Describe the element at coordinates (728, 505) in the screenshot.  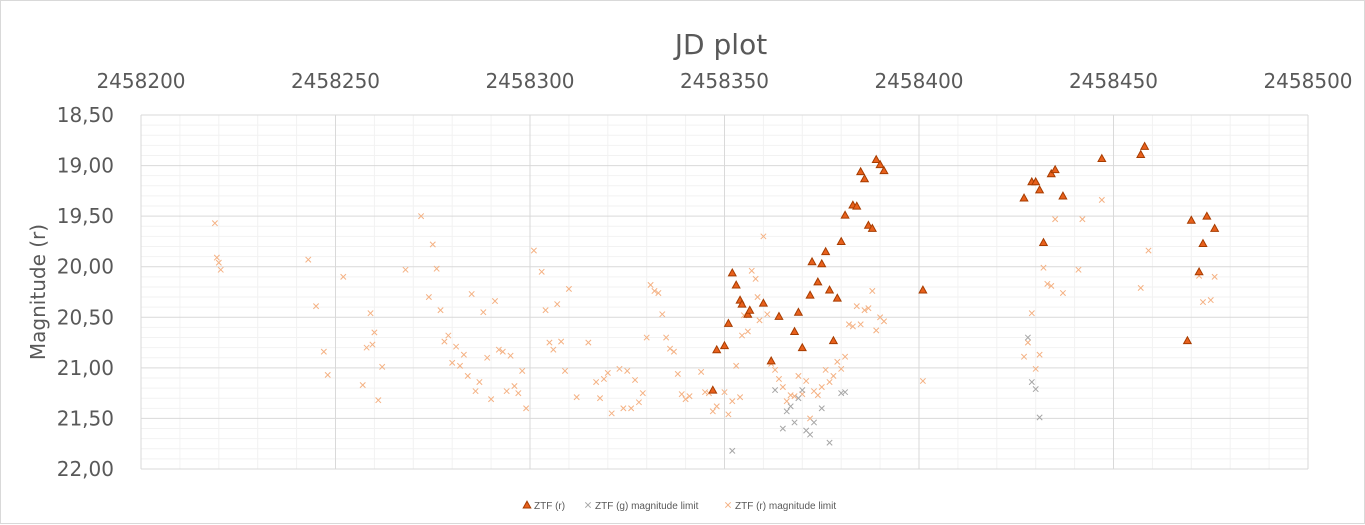
I see `legend-marker-r-limit` at that location.